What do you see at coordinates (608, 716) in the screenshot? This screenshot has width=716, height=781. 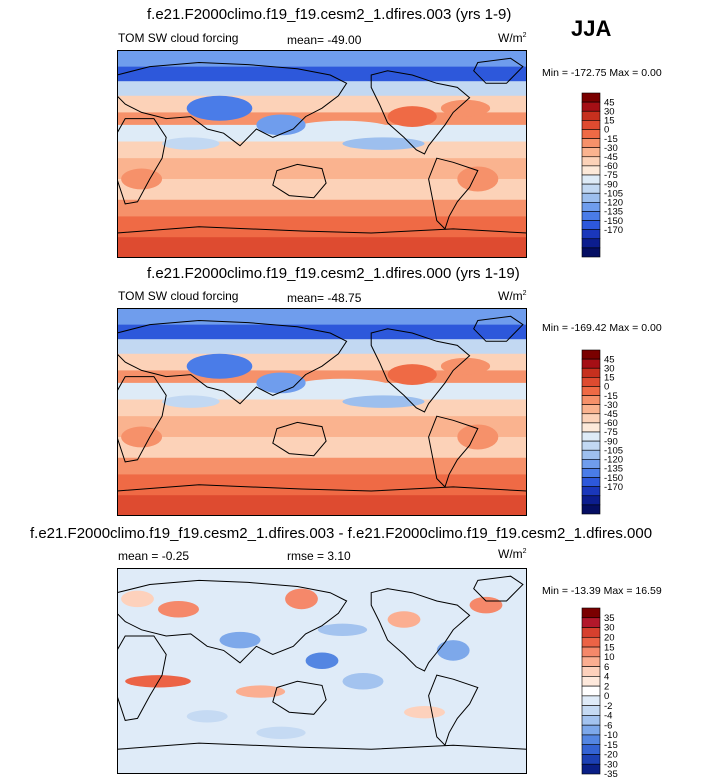 I see `colorbar-level-label: -4` at bounding box center [608, 716].